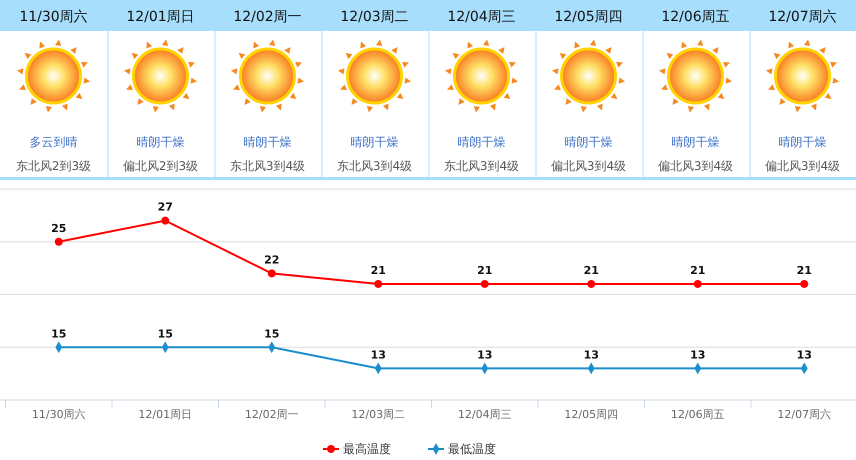 The image size is (856, 460). Describe the element at coordinates (54, 166) in the screenshot. I see `text: 东北风2到3级` at that location.